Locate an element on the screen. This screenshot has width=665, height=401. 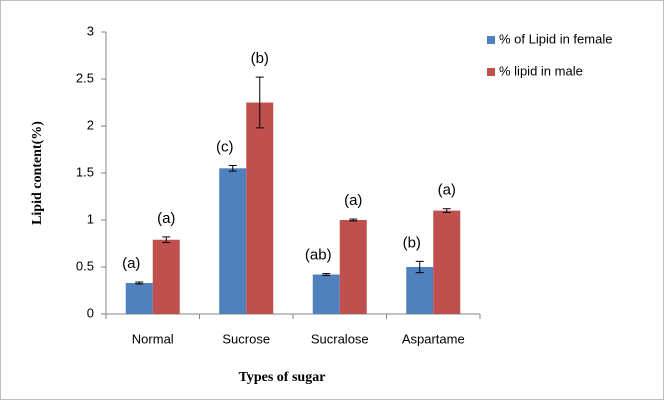
y-tick-label: 1 is located at coordinates (90, 218).